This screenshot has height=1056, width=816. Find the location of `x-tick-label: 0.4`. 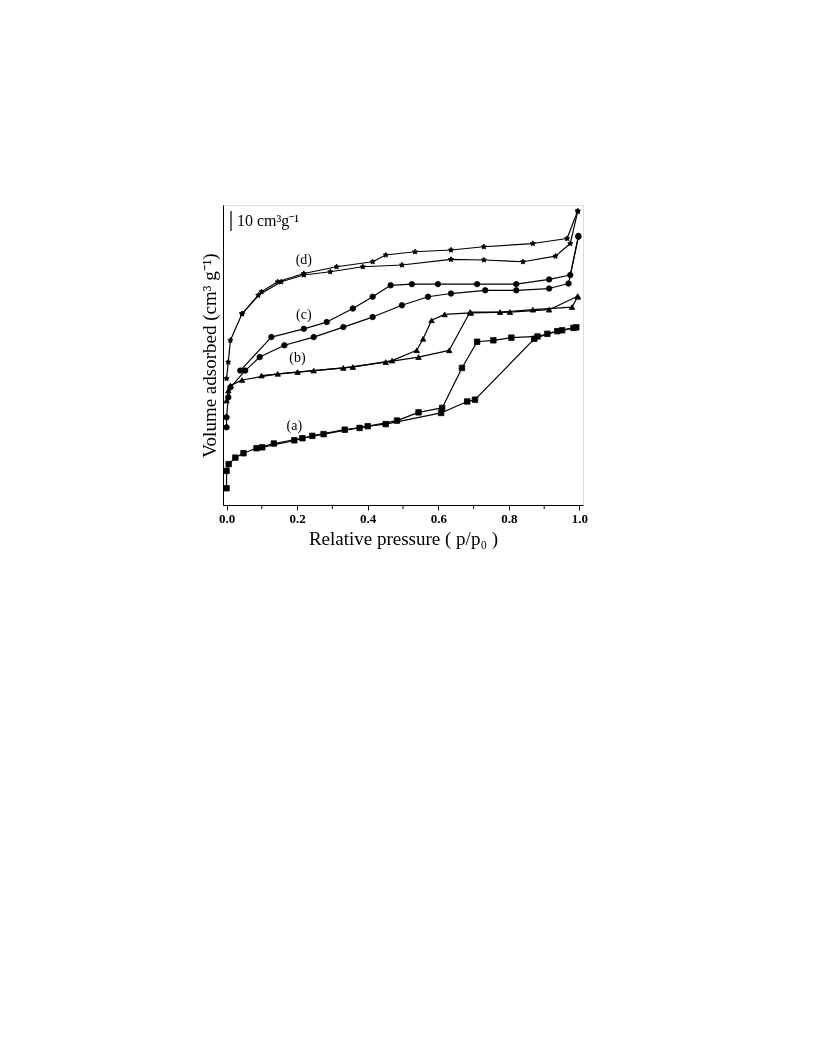

x-tick-label: 0.4 is located at coordinates (368, 518).